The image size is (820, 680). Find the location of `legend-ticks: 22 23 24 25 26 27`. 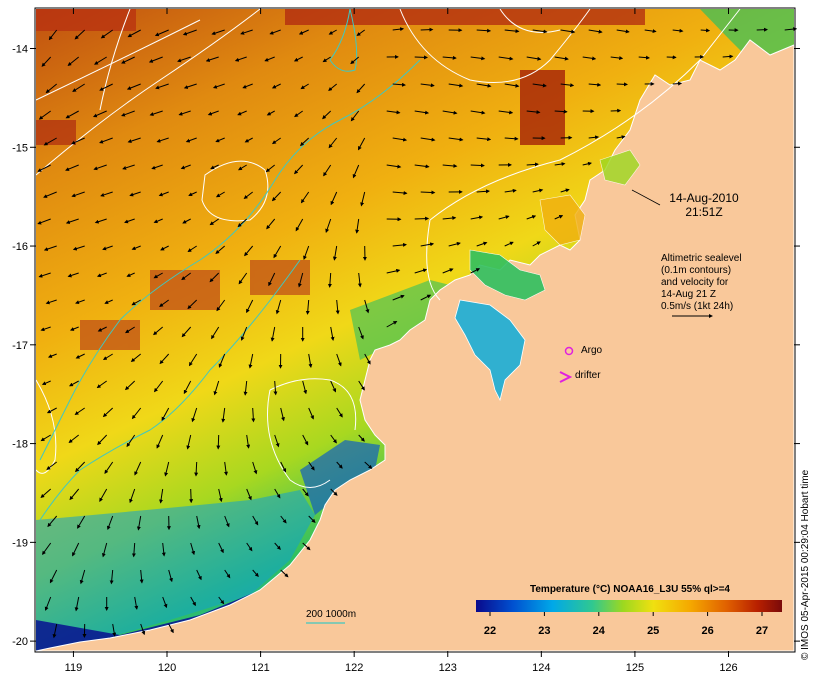

legend-ticks: 22 23 24 25 26 27 is located at coordinates (626, 624).